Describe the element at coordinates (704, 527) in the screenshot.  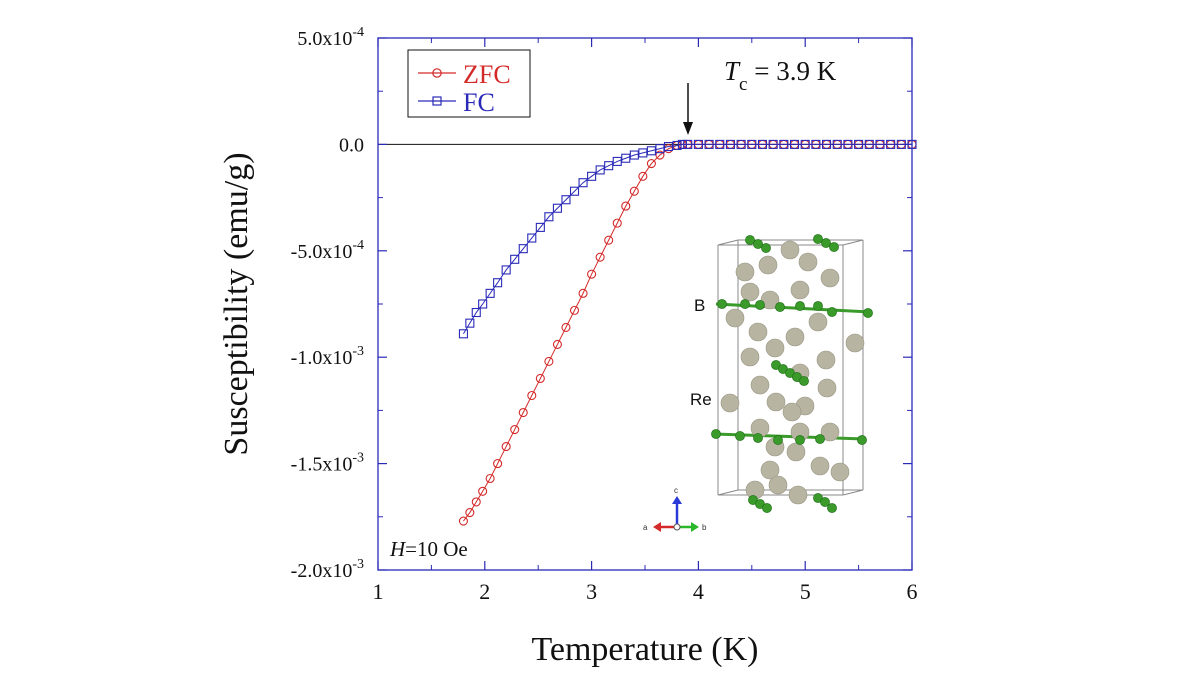
I see `axis-b-label: b` at that location.